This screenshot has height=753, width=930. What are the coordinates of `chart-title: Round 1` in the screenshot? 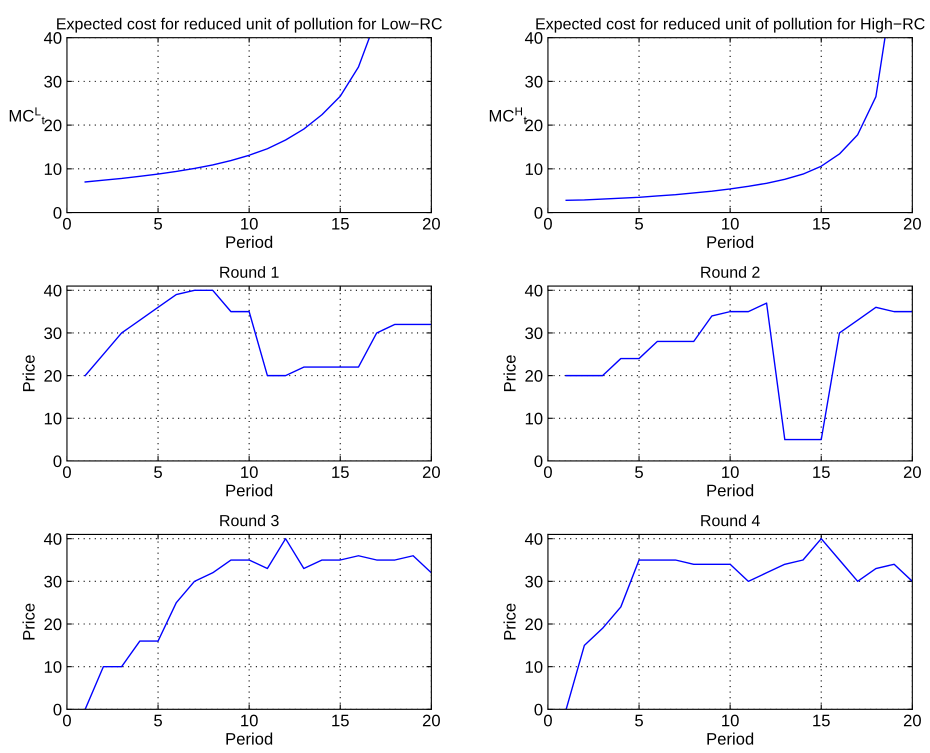 It's located at (249, 272).